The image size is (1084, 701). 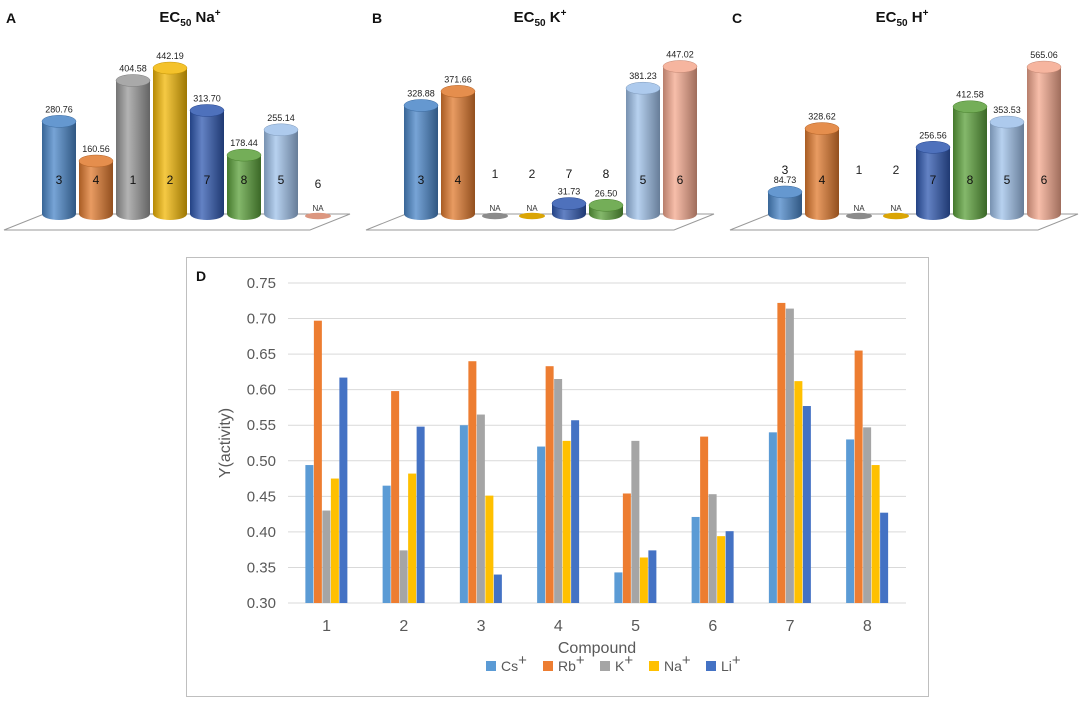 What do you see at coordinates (569, 192) in the screenshot?
I see `value-label: 31.73` at bounding box center [569, 192].